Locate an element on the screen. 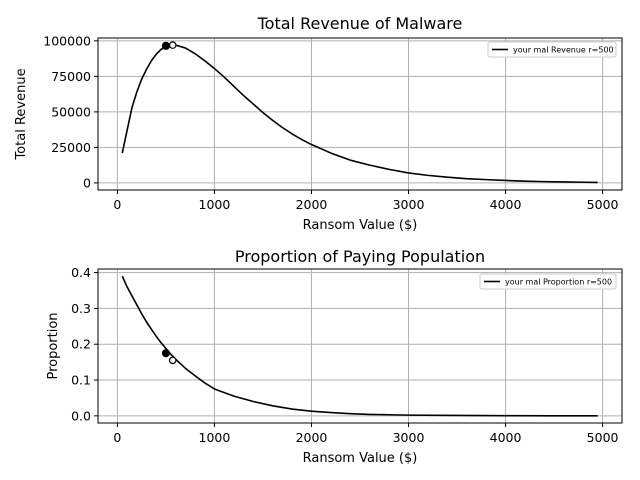  y-tick-label: 75000 is located at coordinates (71, 76).